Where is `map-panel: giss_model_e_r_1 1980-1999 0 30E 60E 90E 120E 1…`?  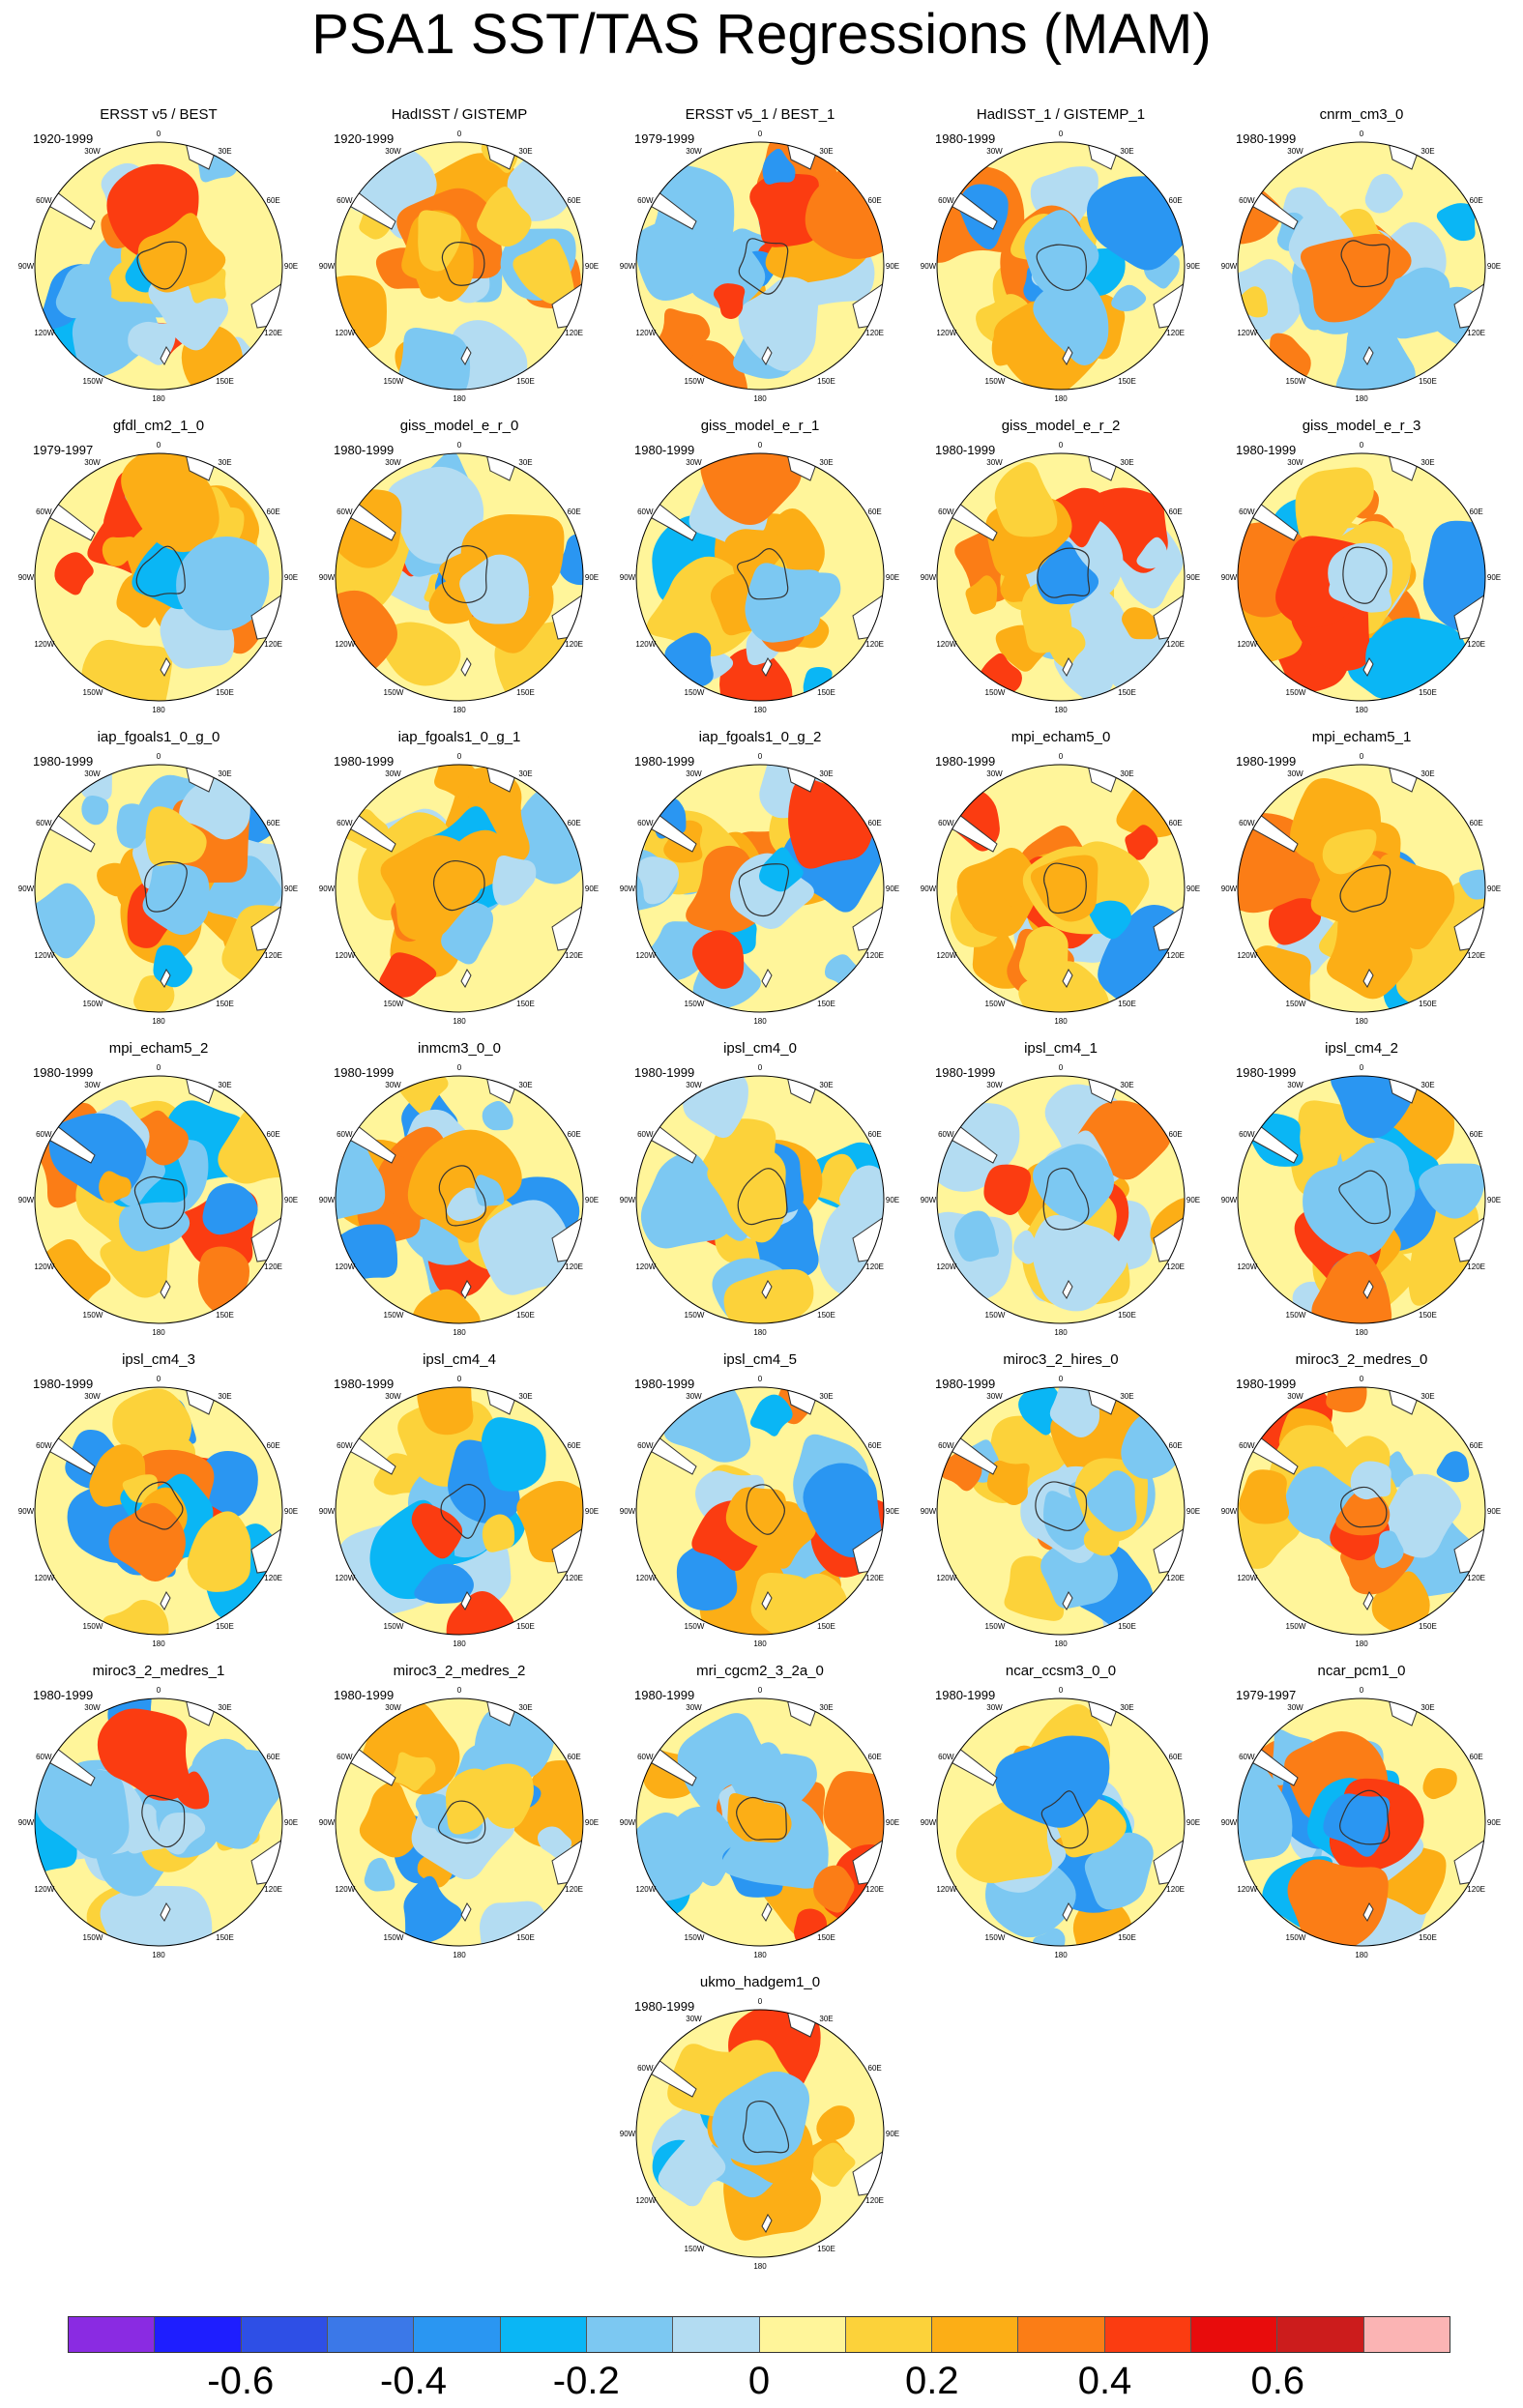
map-panel: giss_model_e_r_1 1980-1999 0 30E 60E 90E 120E 1… is located at coordinates (760, 566).